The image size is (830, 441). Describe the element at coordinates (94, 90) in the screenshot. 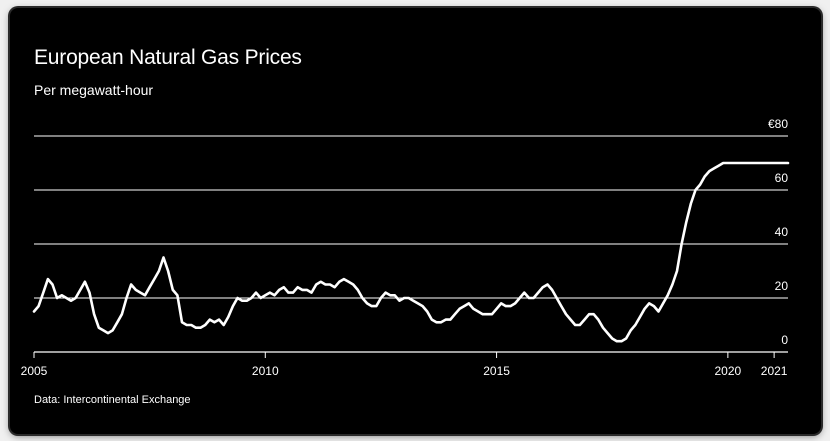

I see `chart-subtitle: Per megawatt-hour` at that location.